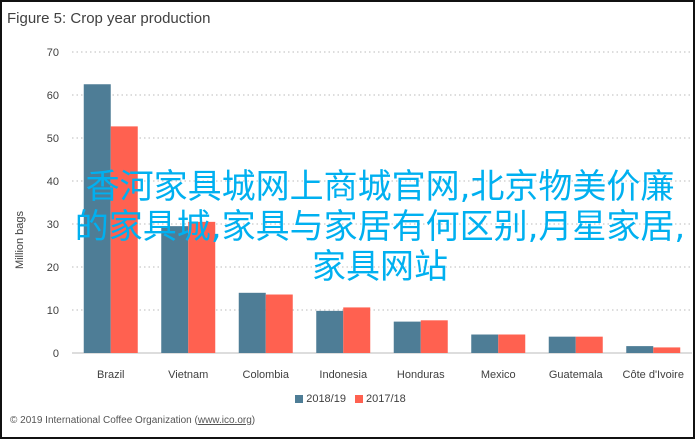 The width and height of the screenshot is (695, 439). Describe the element at coordinates (111, 375) in the screenshot. I see `x-tick-label: Brazil` at that location.